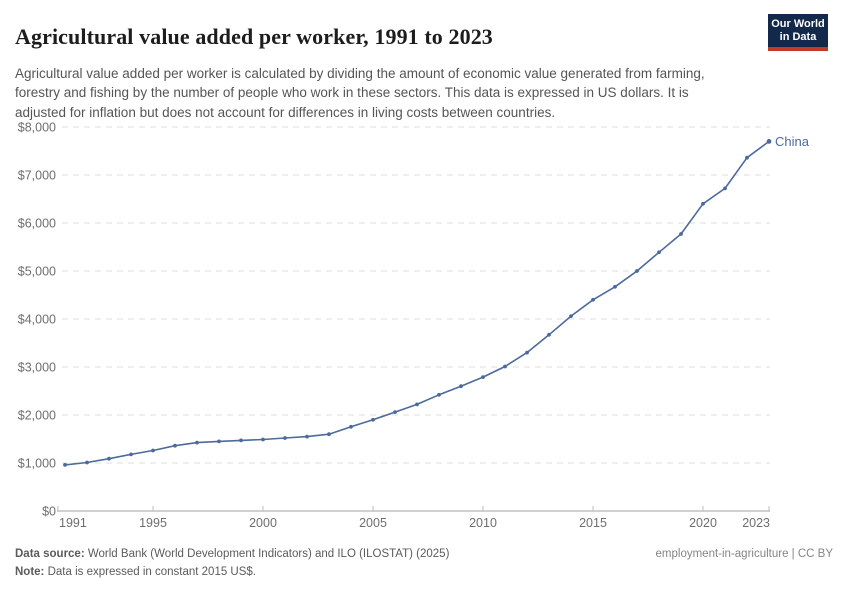 Image resolution: width=850 pixels, height=600 pixels. What do you see at coordinates (637, 271) in the screenshot?
I see `data-point-china-2017` at bounding box center [637, 271].